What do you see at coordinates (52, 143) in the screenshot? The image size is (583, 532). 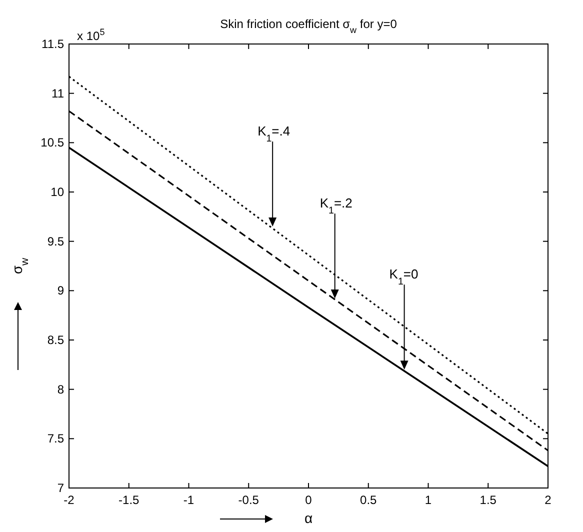 I see `y-tick-label: 10.5` at bounding box center [52, 143].